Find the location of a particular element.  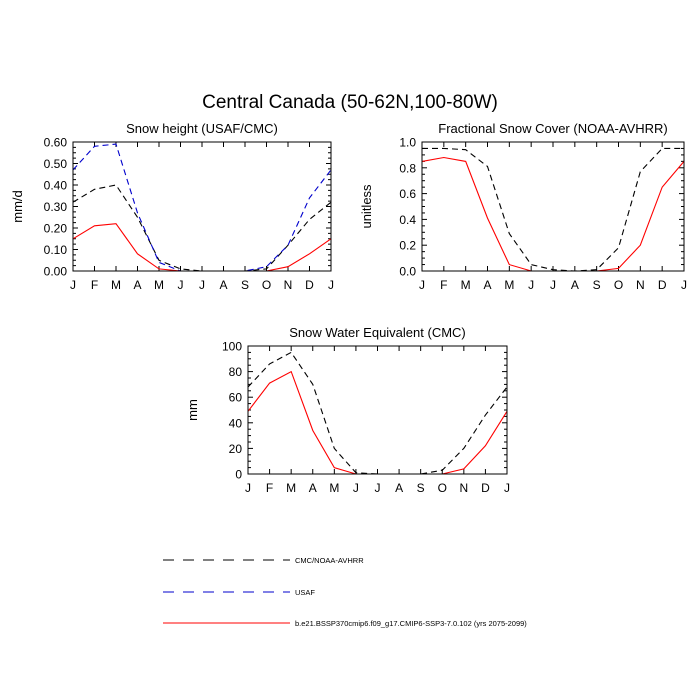

y-tick-label: 0 is located at coordinates (238, 475).